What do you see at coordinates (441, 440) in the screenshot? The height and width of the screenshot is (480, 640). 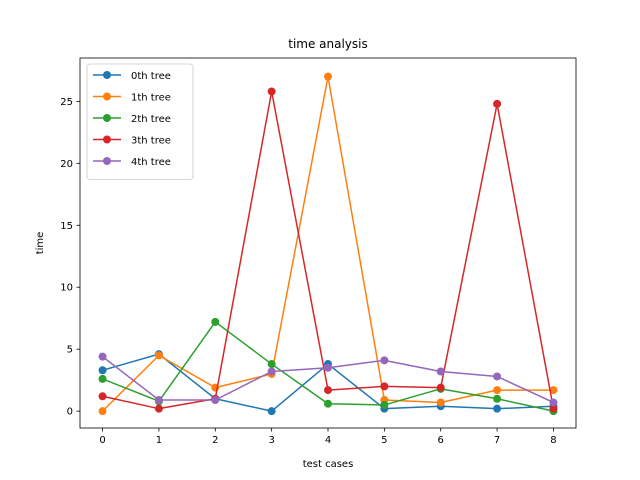 I see `x-tick-label: 6` at bounding box center [441, 440].